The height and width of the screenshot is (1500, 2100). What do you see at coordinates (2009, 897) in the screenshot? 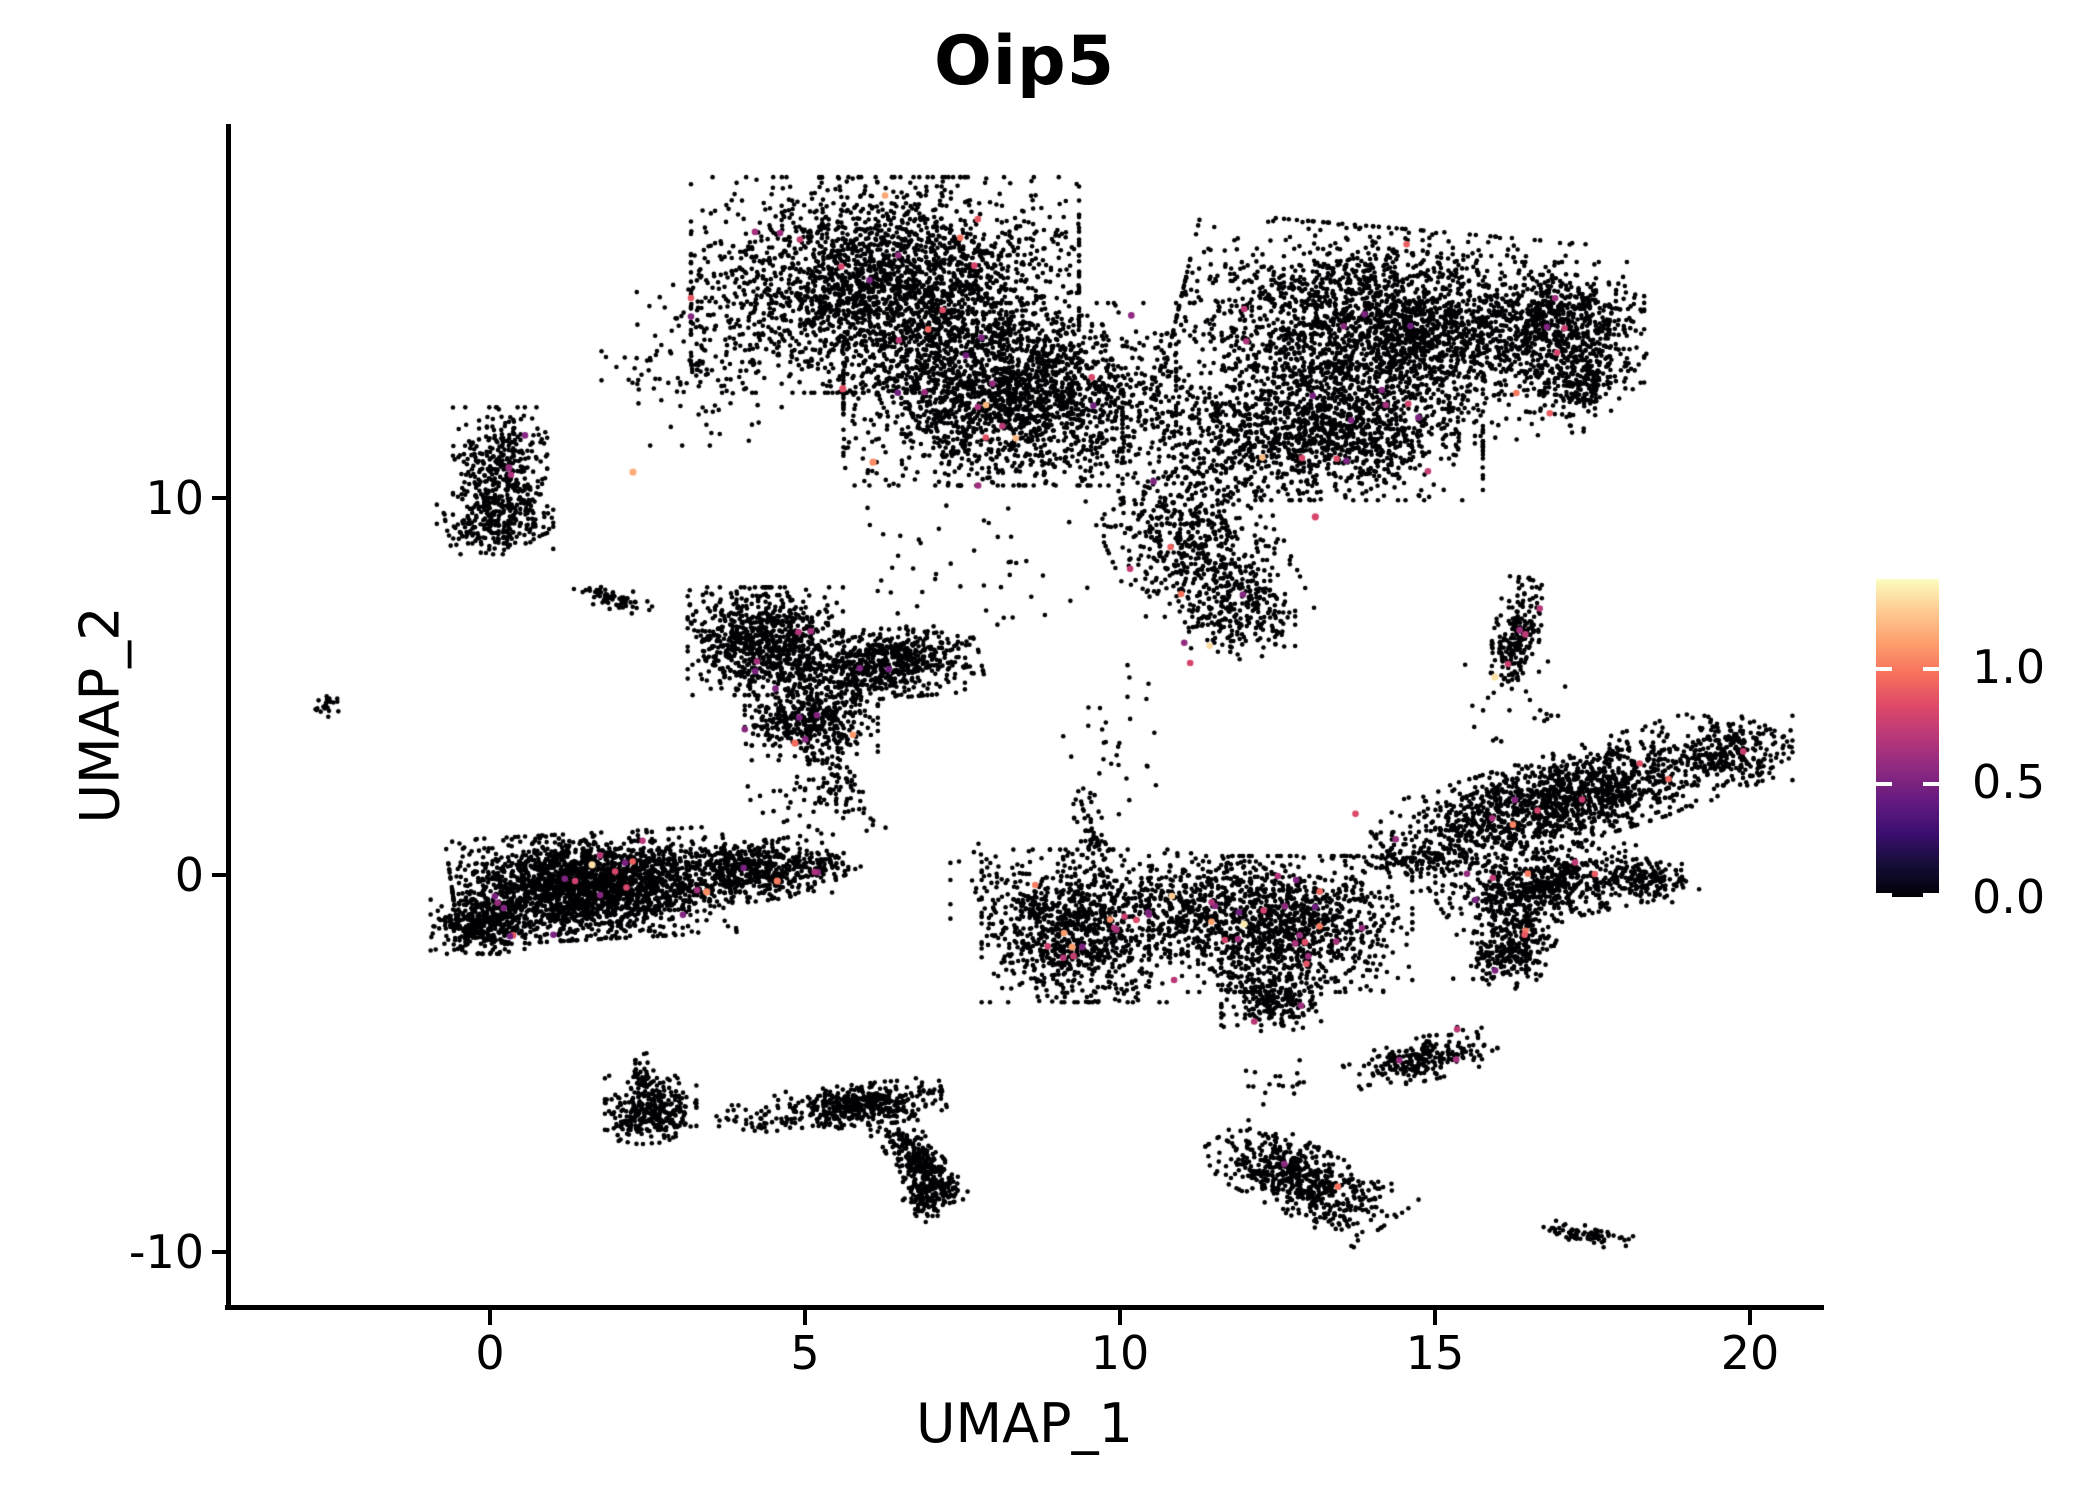
I see `colorbar-tick-label: 0.0` at bounding box center [2009, 897].